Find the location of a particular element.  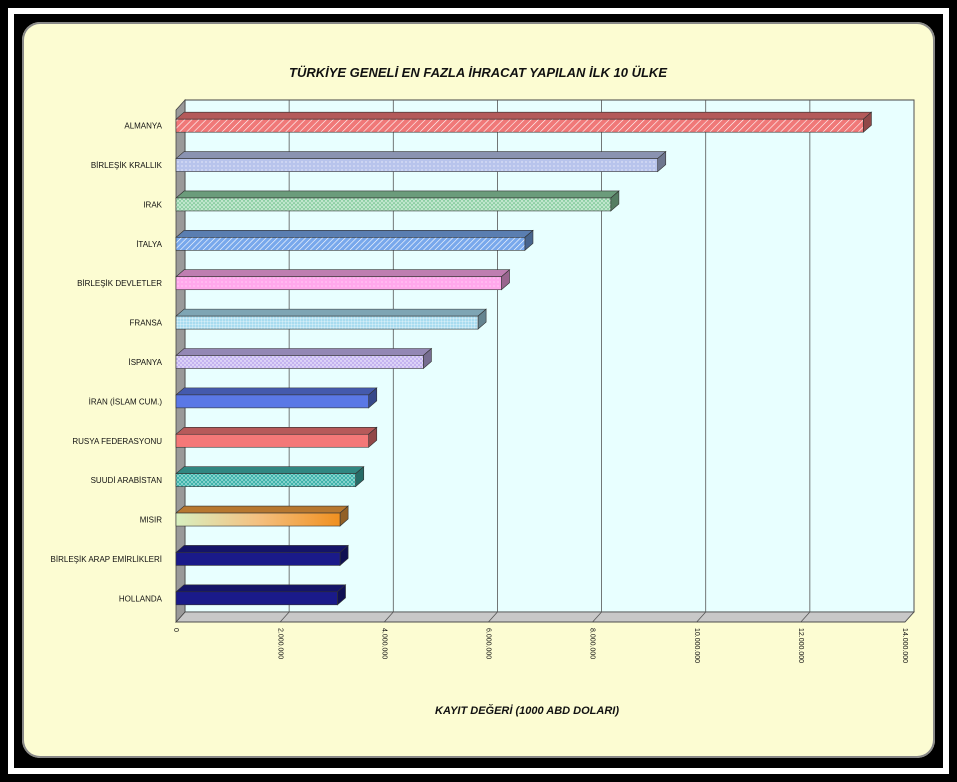

y-category-label: HOLLANDA is located at coordinates (141, 598).